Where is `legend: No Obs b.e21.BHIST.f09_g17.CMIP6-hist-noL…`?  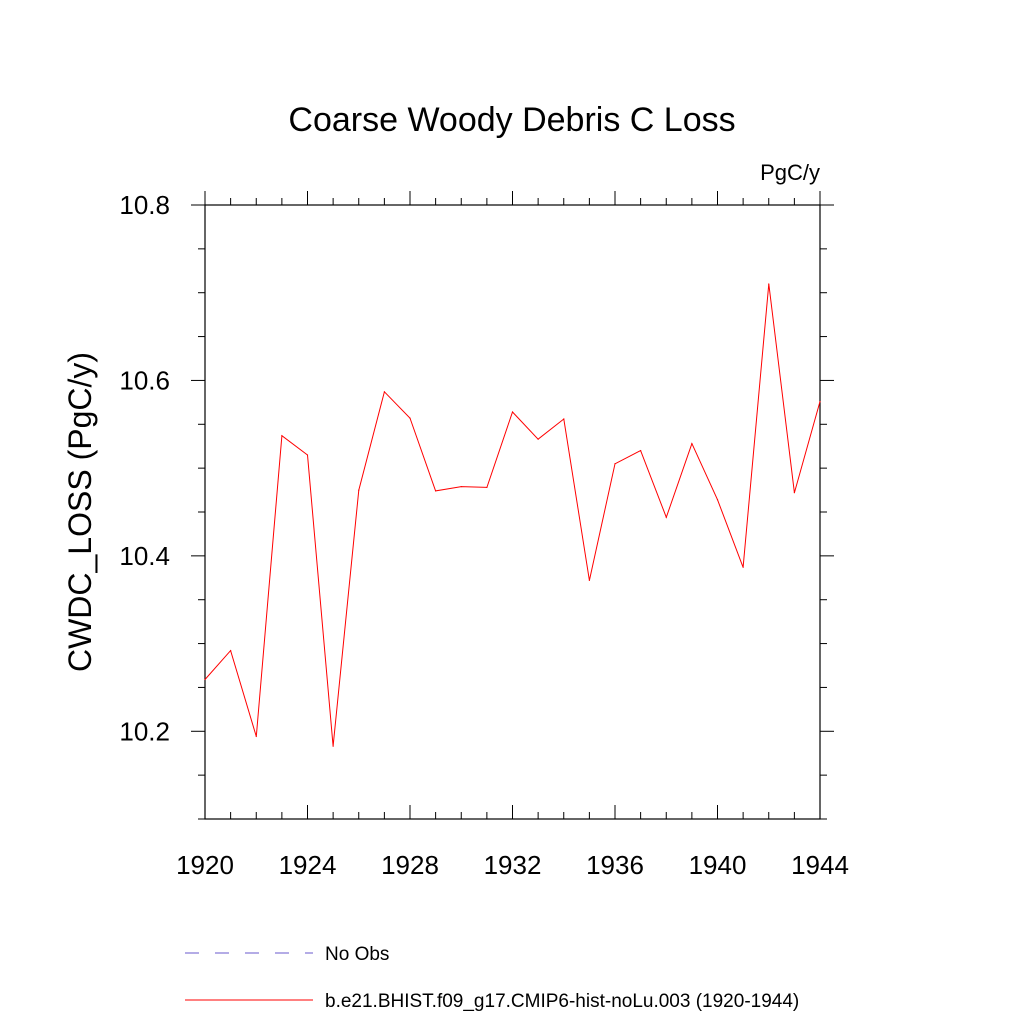
legend: No Obs b.e21.BHIST.f09_g17.CMIP6-hist-noL… is located at coordinates (492, 978).